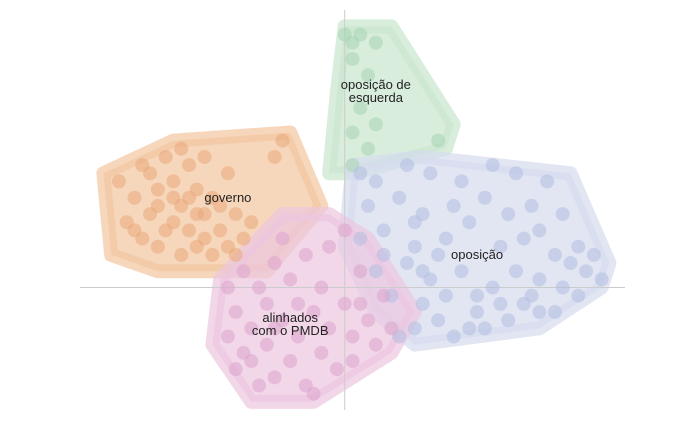  I want to click on cluster-label-line: governo, so click(227, 197).